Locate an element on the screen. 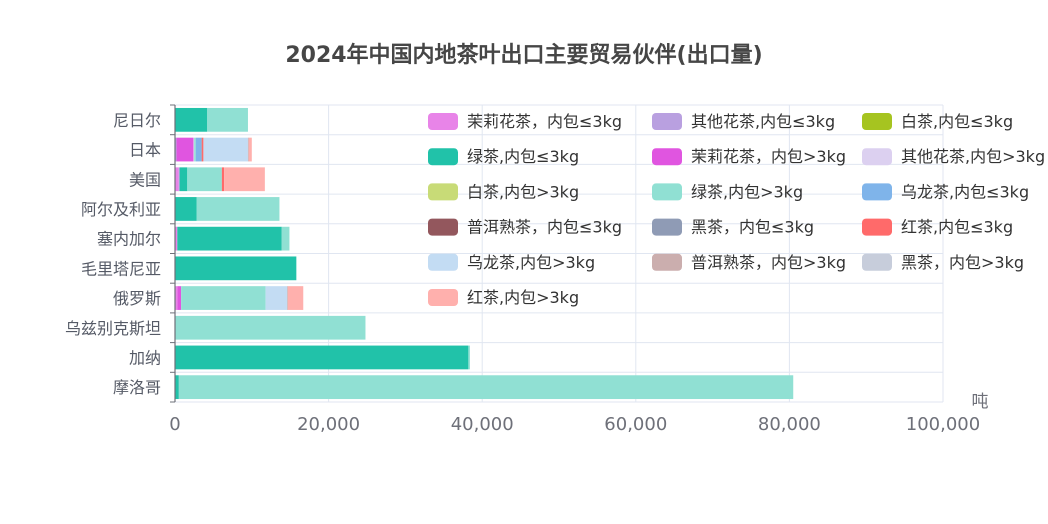 Image resolution: width=1048 pixels, height=524 pixels. chart-title: 2024年中国内地茶叶出口主要贸易伙伴(出口量) is located at coordinates (523, 55).